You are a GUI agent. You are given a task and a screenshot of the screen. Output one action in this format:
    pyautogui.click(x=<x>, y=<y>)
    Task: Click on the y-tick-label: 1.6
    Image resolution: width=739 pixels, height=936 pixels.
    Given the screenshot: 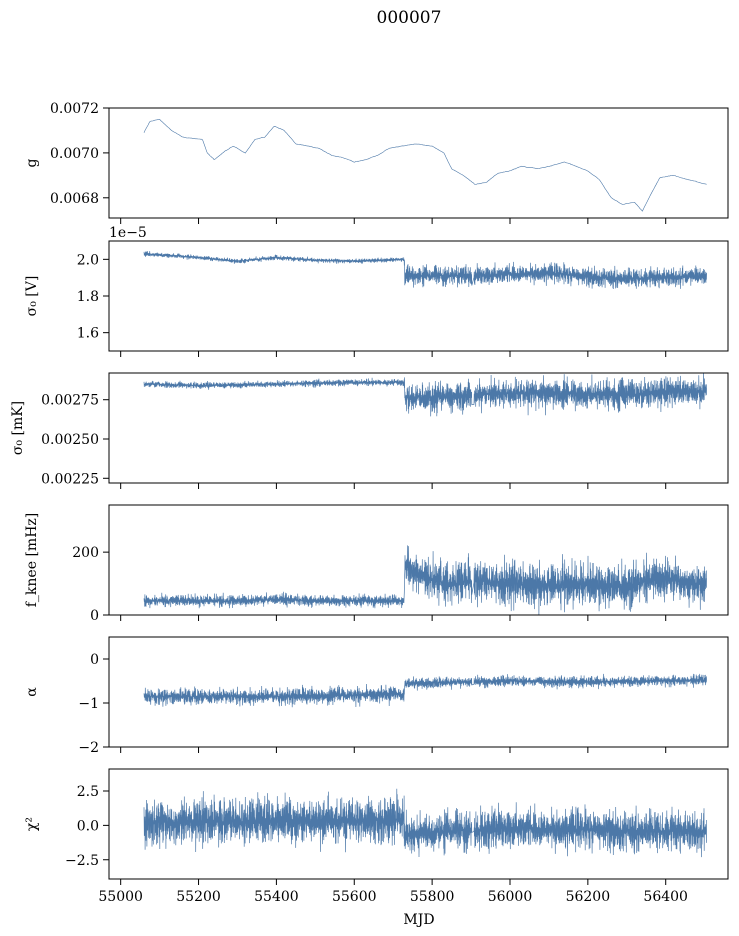 What is the action you would take?
    pyautogui.click(x=88, y=334)
    